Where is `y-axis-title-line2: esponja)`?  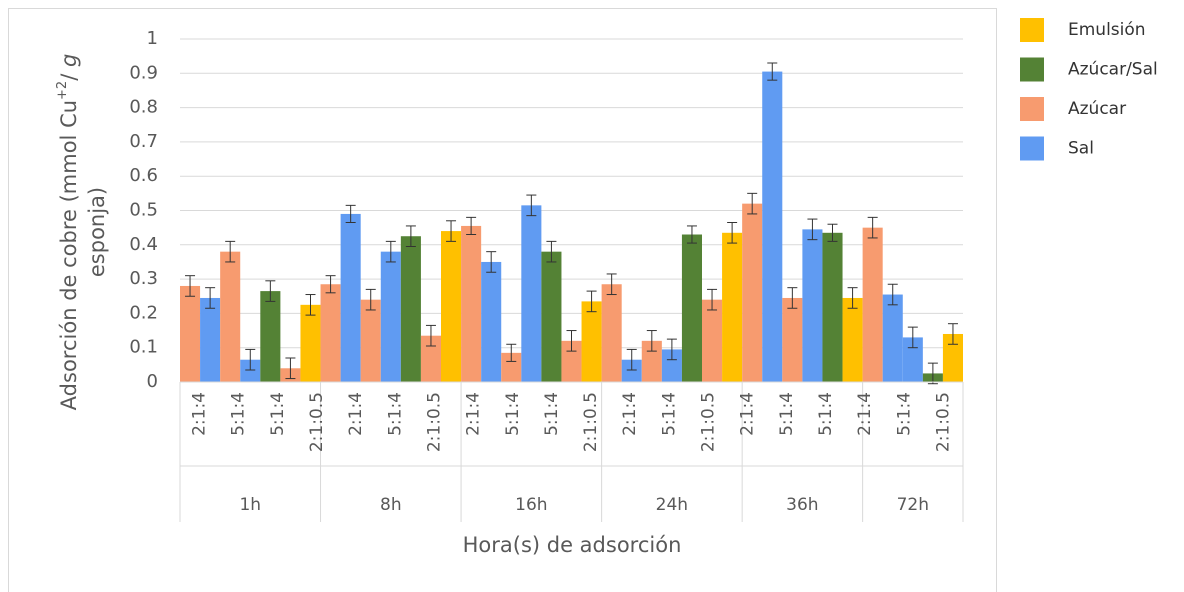
y-axis-title-line2: esponja) is located at coordinates (97, 232).